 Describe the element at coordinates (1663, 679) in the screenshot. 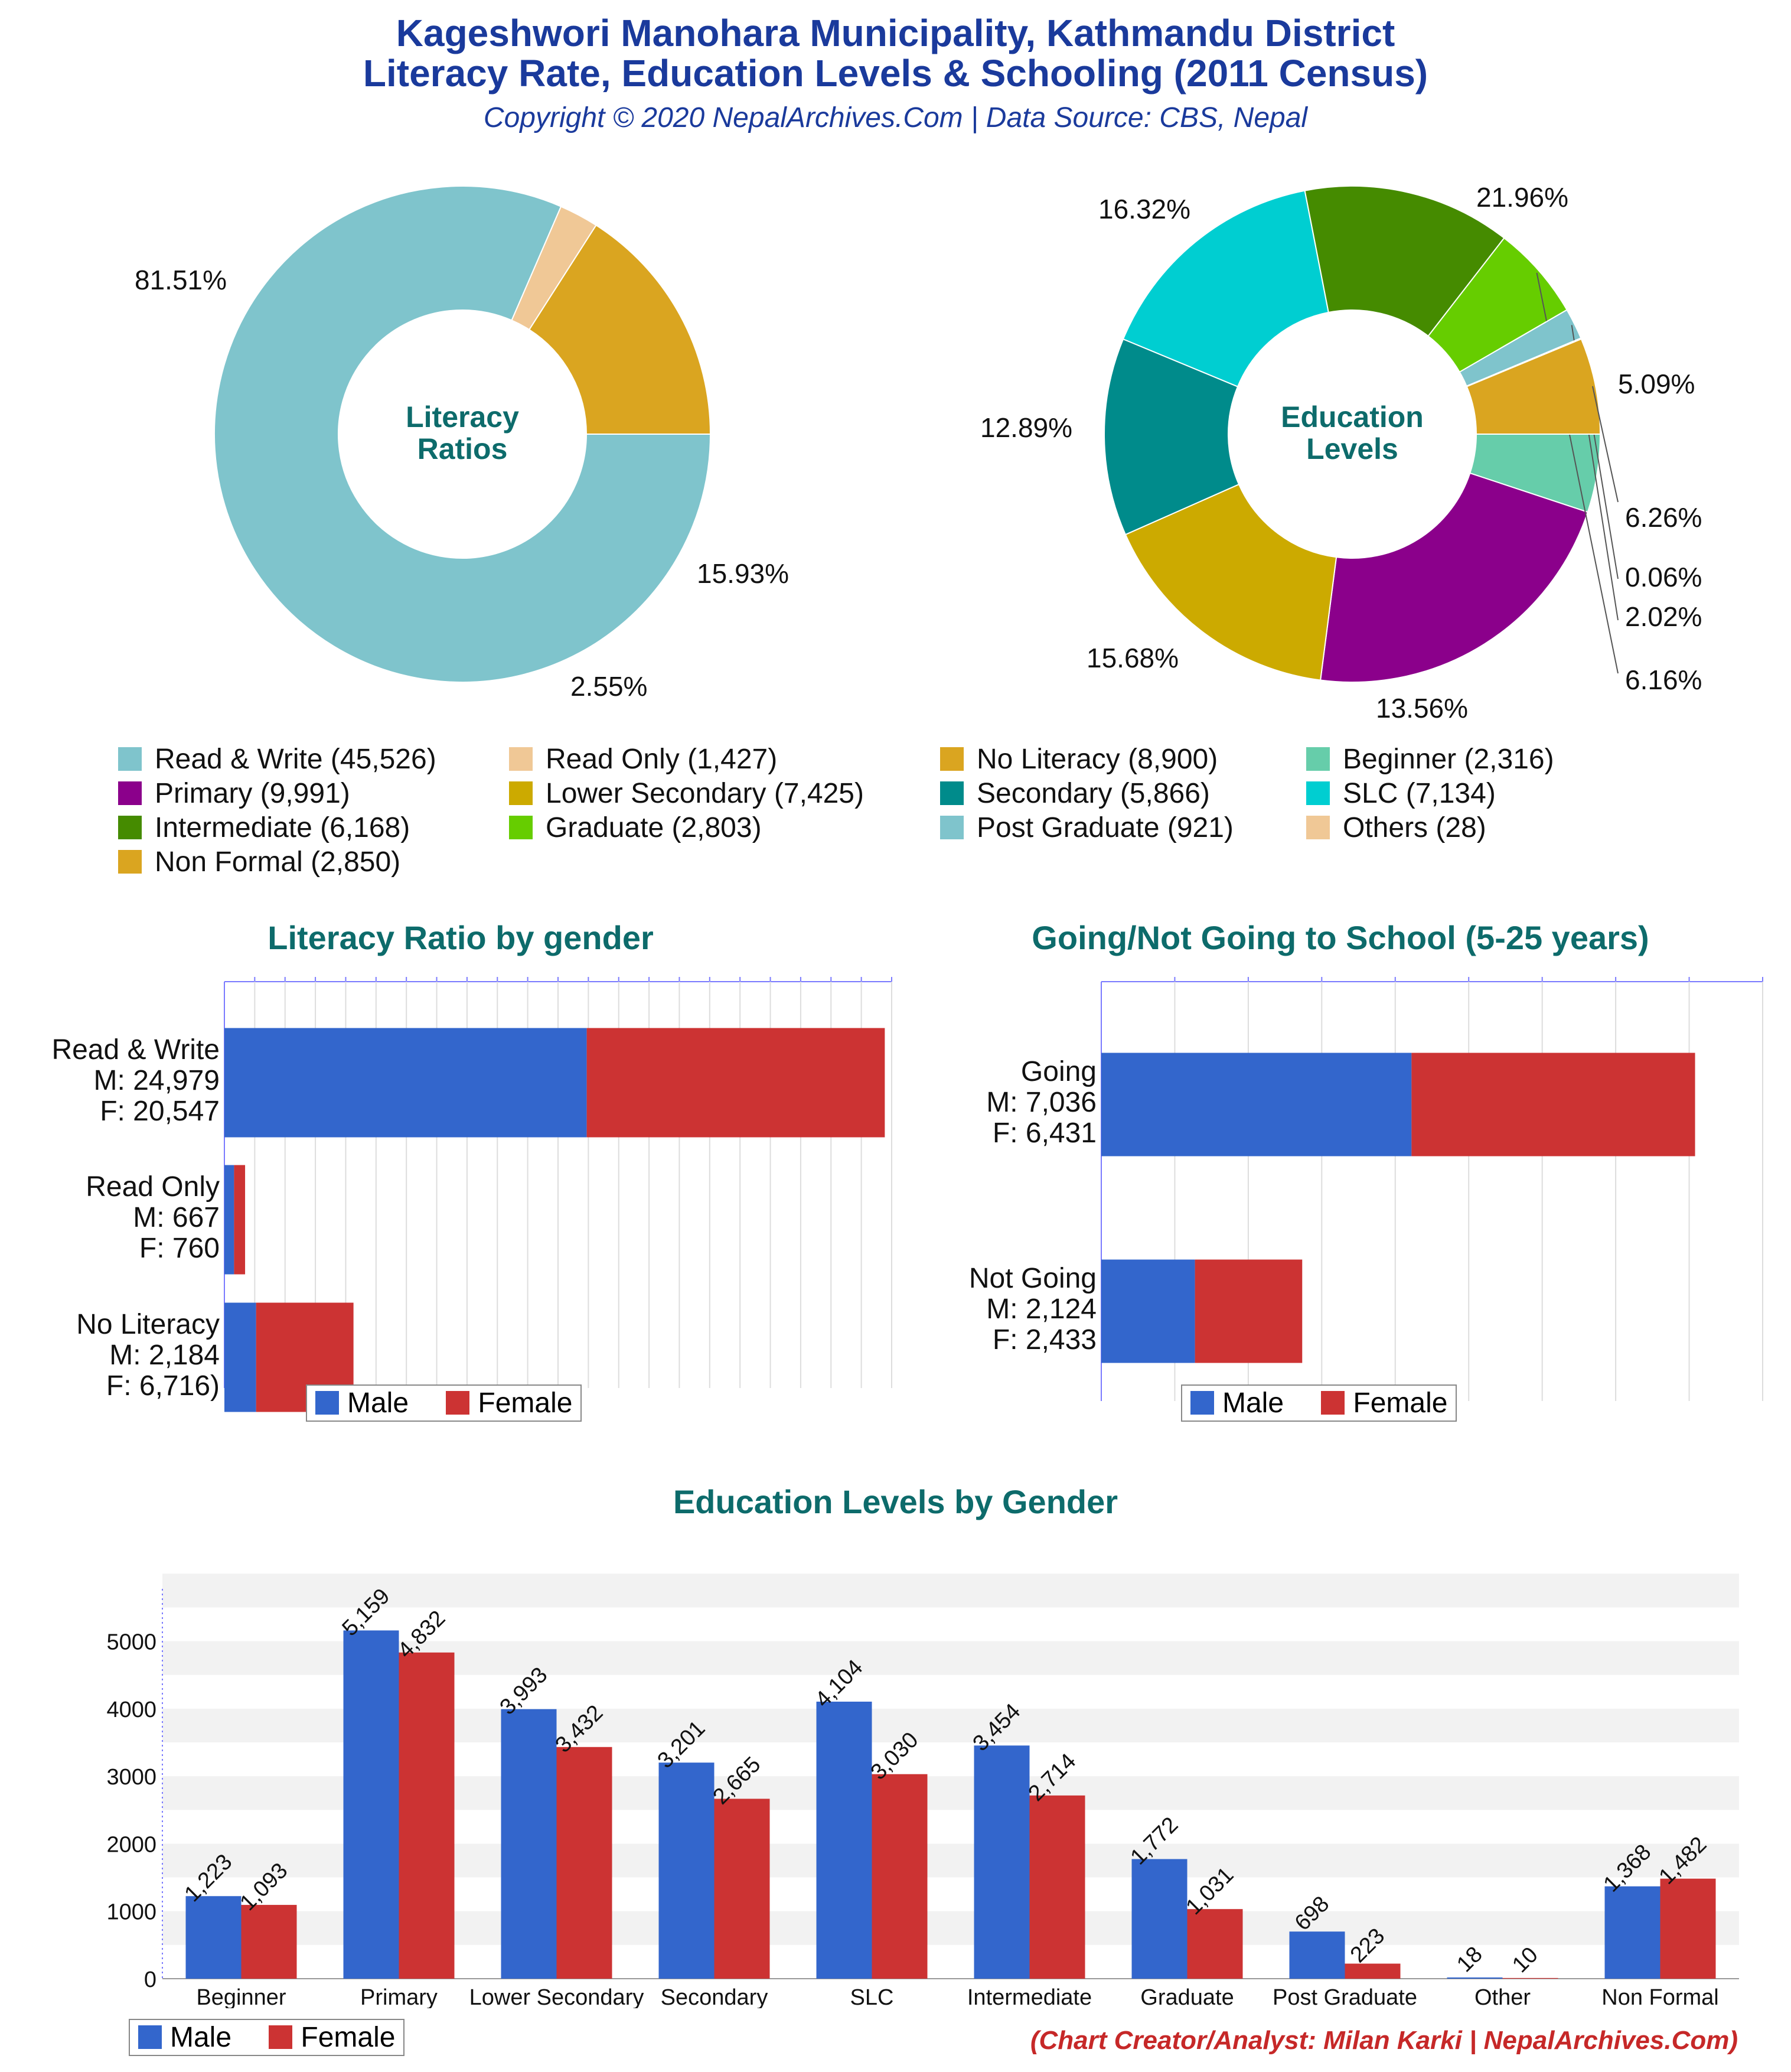

I see `donut-slice-label: 6.16%` at that location.